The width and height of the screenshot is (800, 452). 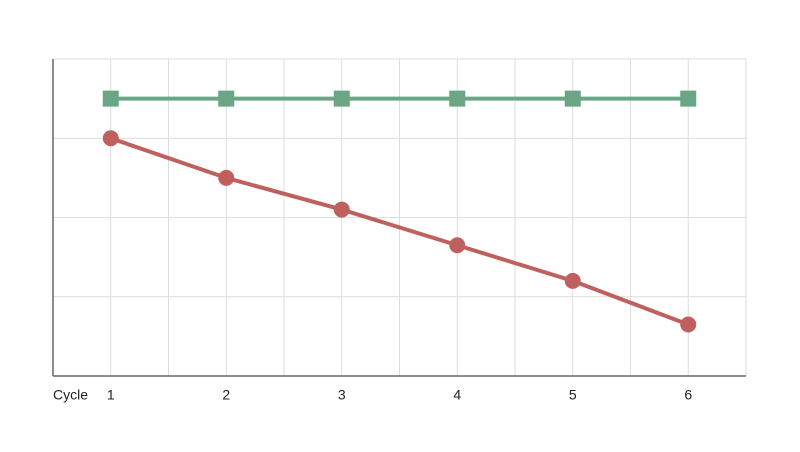 I want to click on x-tick-label: 2, so click(x=226, y=395).